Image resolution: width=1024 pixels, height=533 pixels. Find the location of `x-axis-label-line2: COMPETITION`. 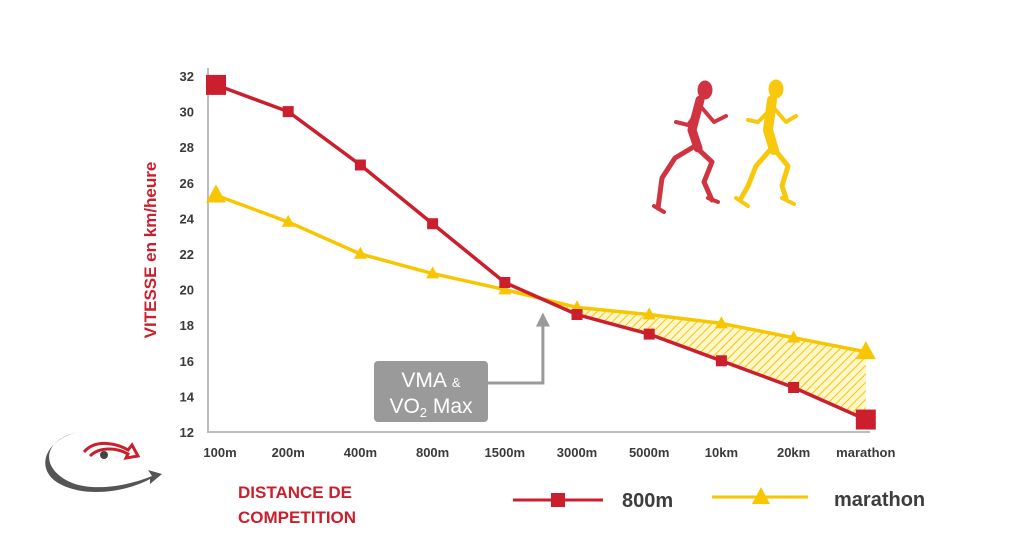

x-axis-label-line2: COMPETITION is located at coordinates (297, 517).